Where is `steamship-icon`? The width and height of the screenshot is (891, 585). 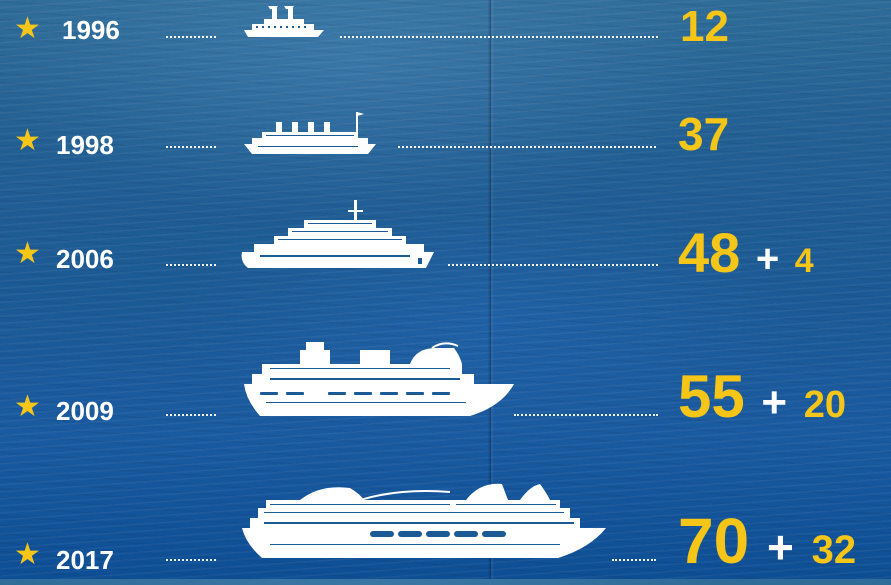
steamship-icon is located at coordinates (284, 21).